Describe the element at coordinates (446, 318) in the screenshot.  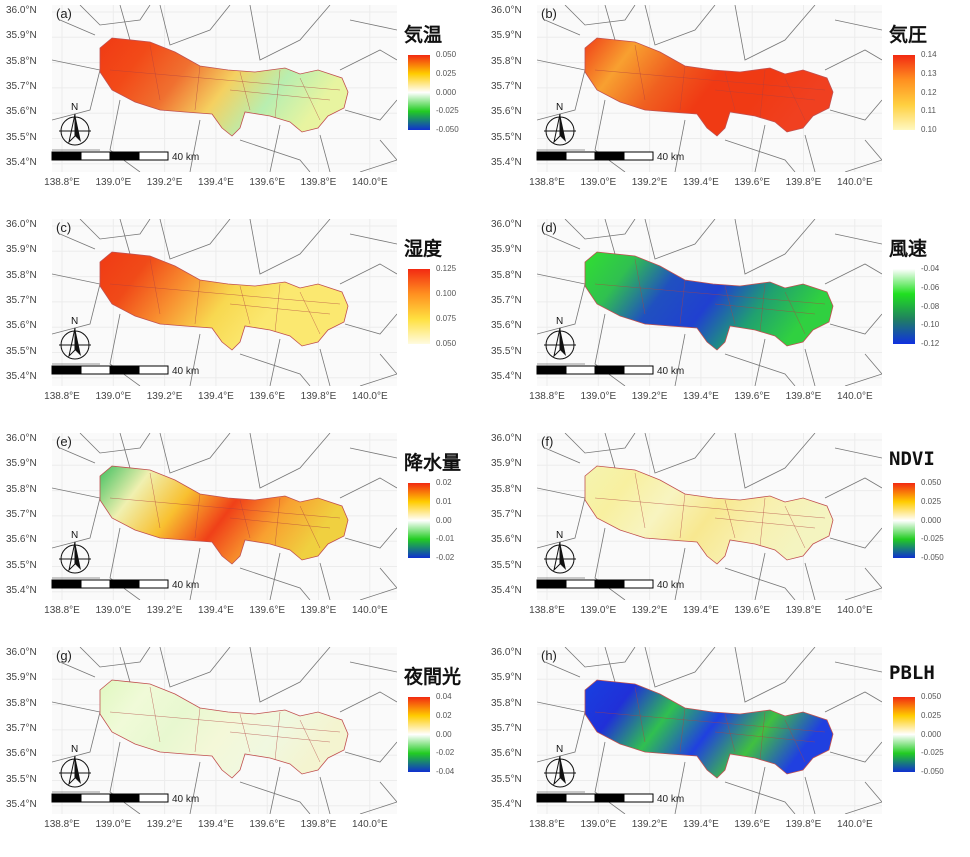
I see `legend-tick-label: 0.075` at that location.